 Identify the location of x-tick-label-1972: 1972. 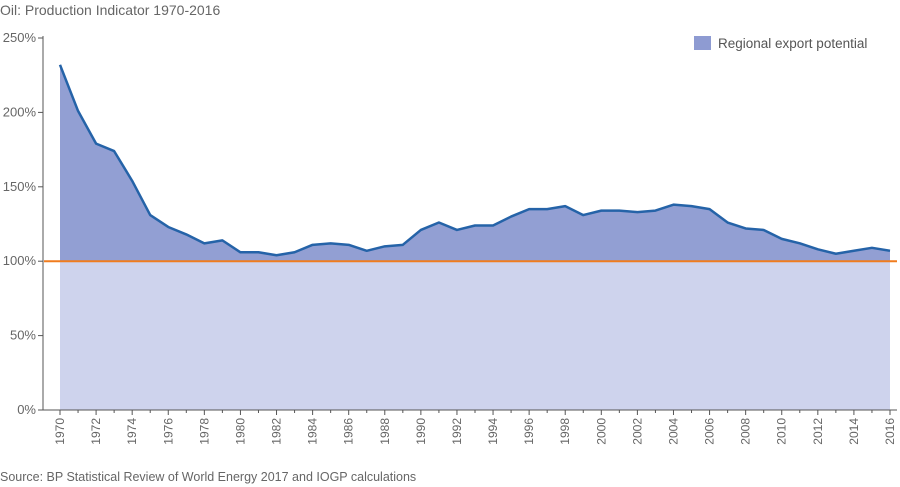
(96, 431).